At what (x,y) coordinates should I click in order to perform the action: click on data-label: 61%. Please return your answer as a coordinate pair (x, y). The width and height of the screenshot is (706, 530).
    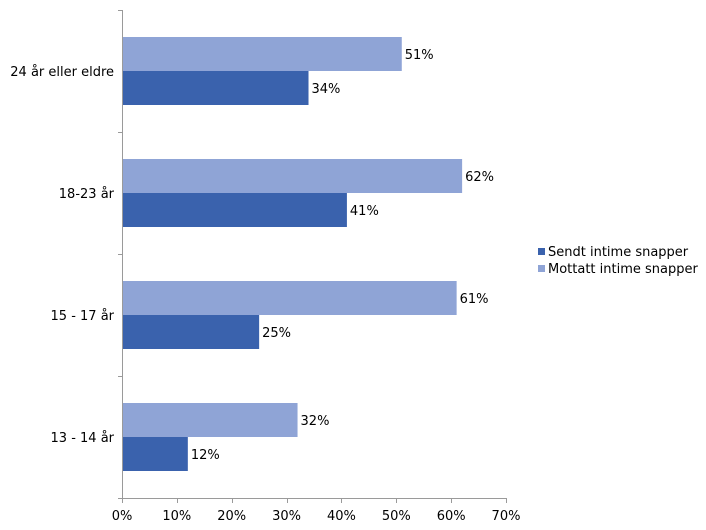
    Looking at the image, I should click on (474, 299).